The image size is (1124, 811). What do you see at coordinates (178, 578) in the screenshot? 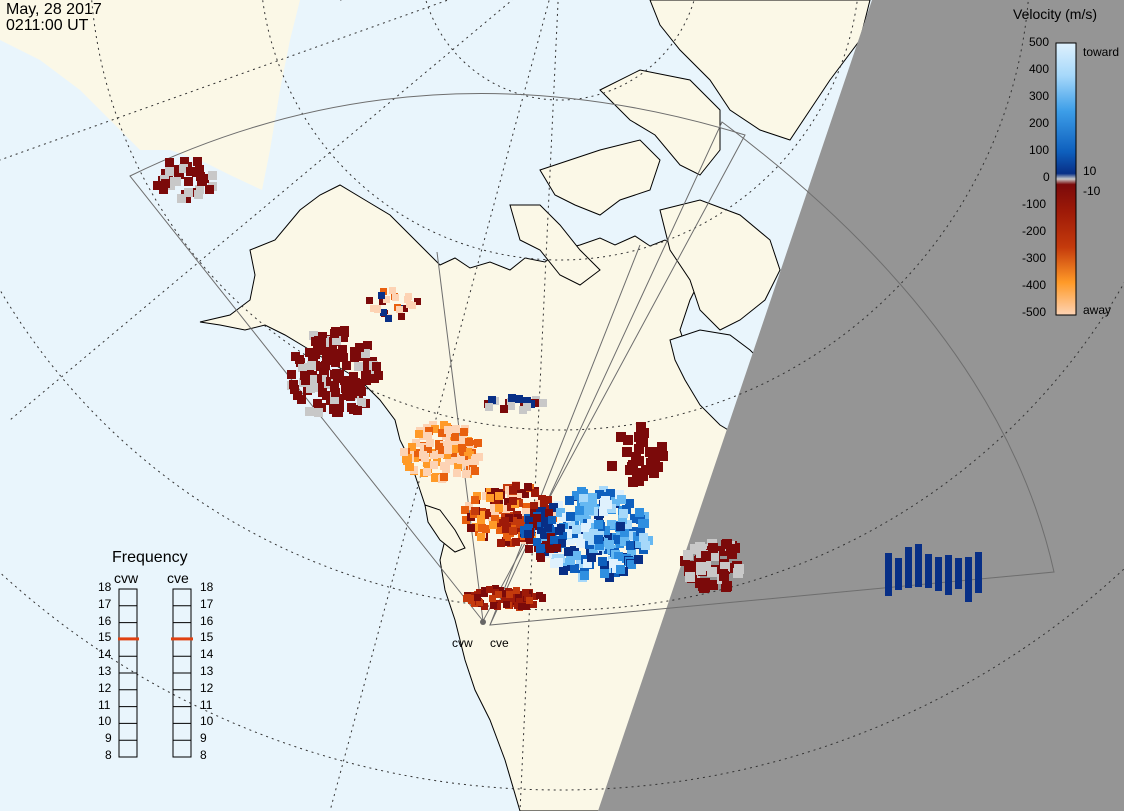
I see `freq-radar-cve-label: cve` at bounding box center [178, 578].